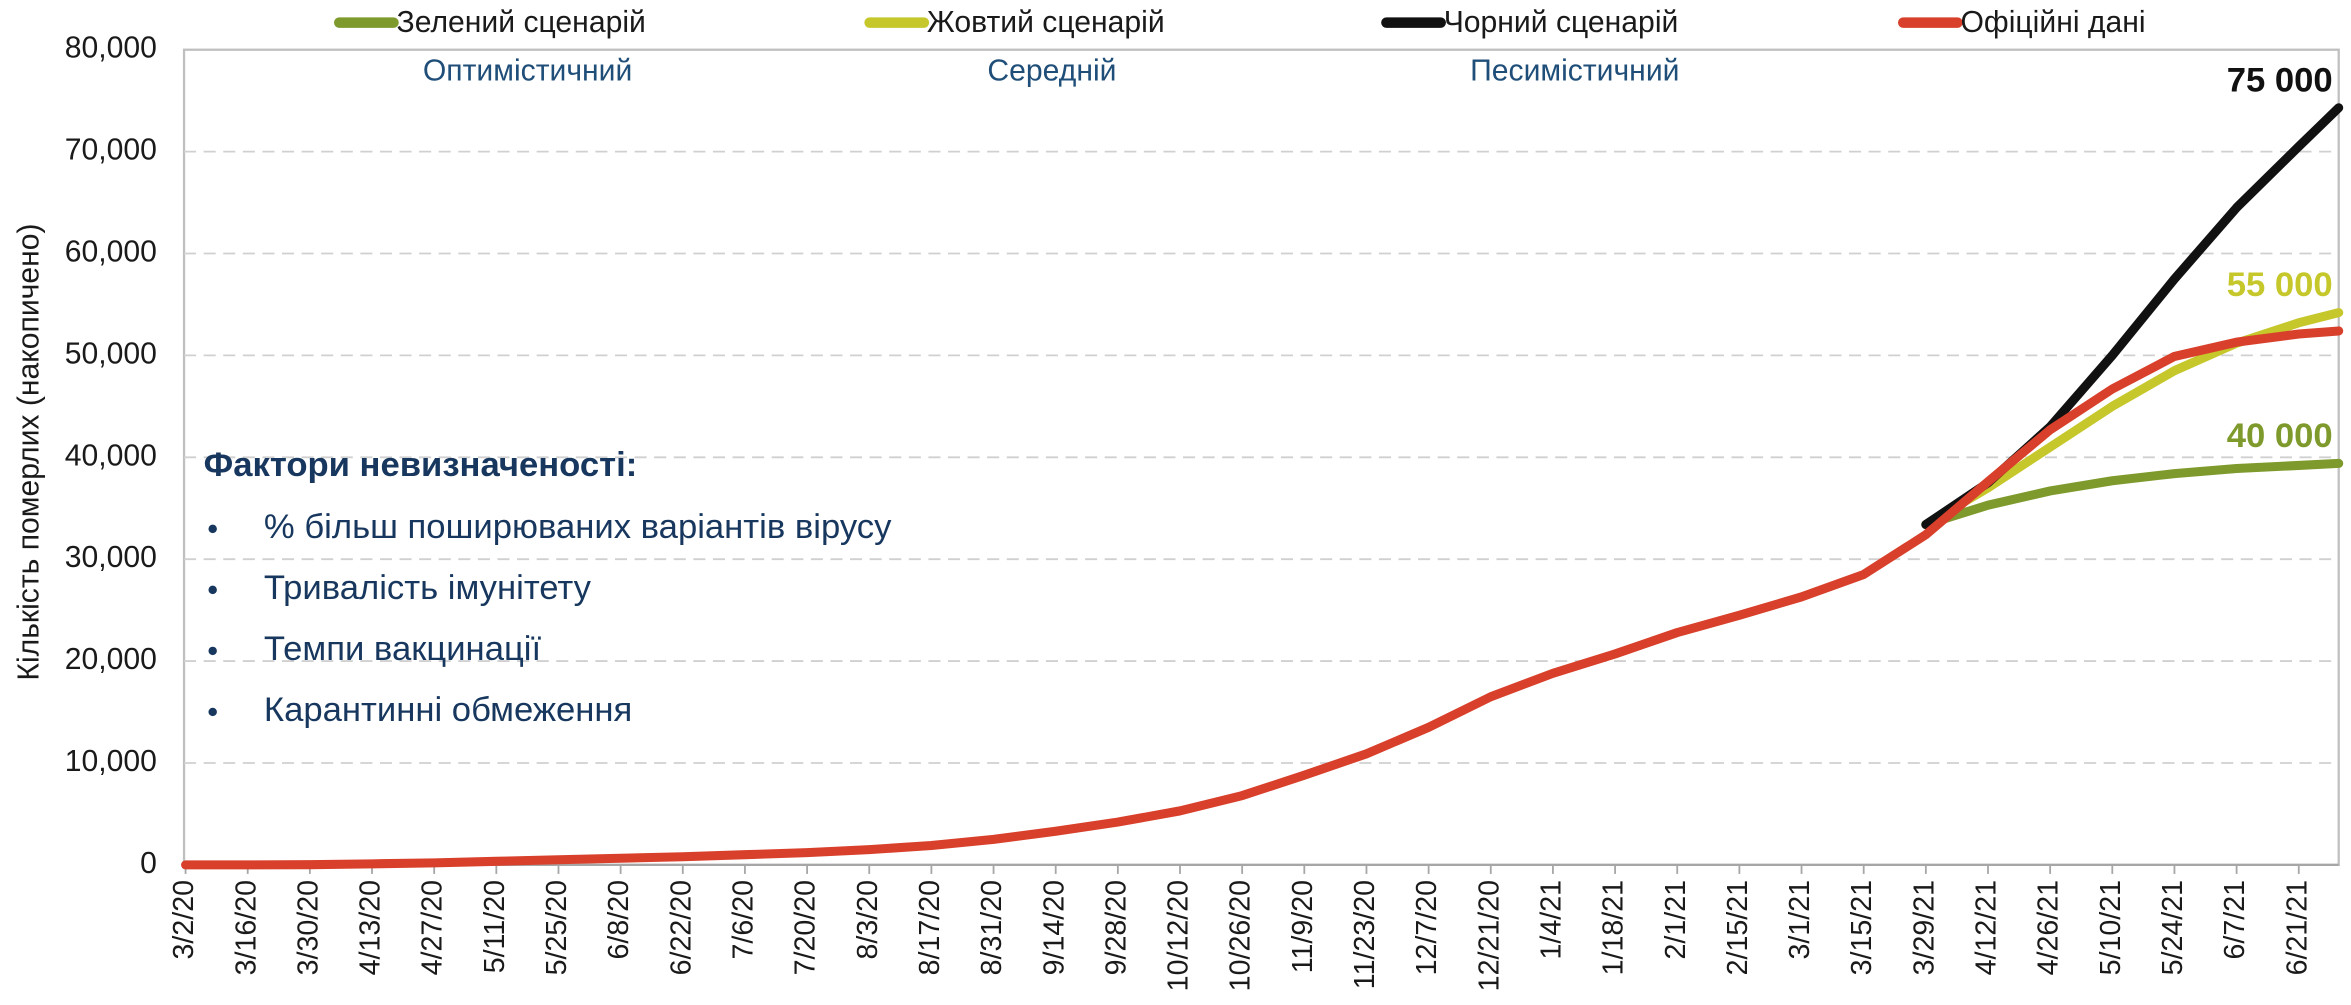 Image resolution: width=2351 pixels, height=1005 pixels. Describe the element at coordinates (1241, 935) in the screenshot. I see `x-tick-label: 10/26/20` at that location.